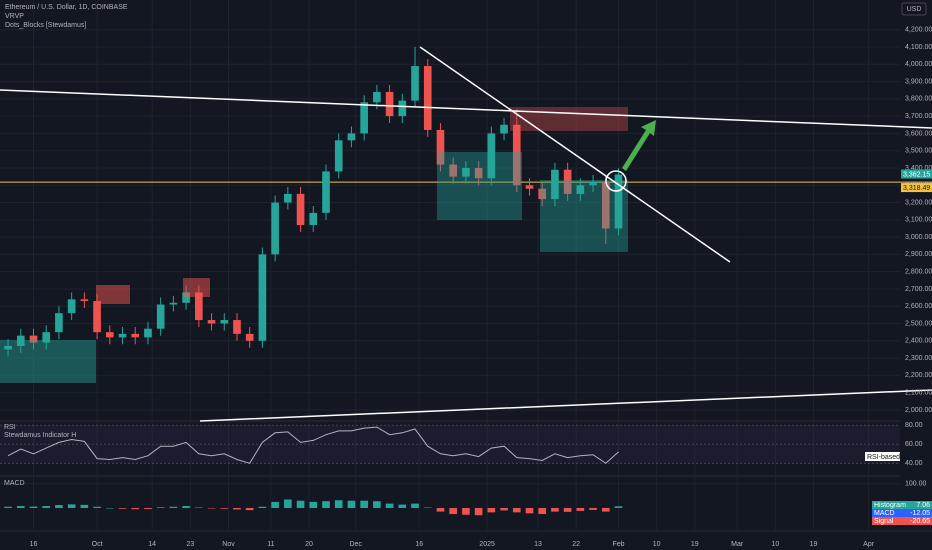  Describe the element at coordinates (576, 544) in the screenshot. I see `x-tick-label: 22` at that location.